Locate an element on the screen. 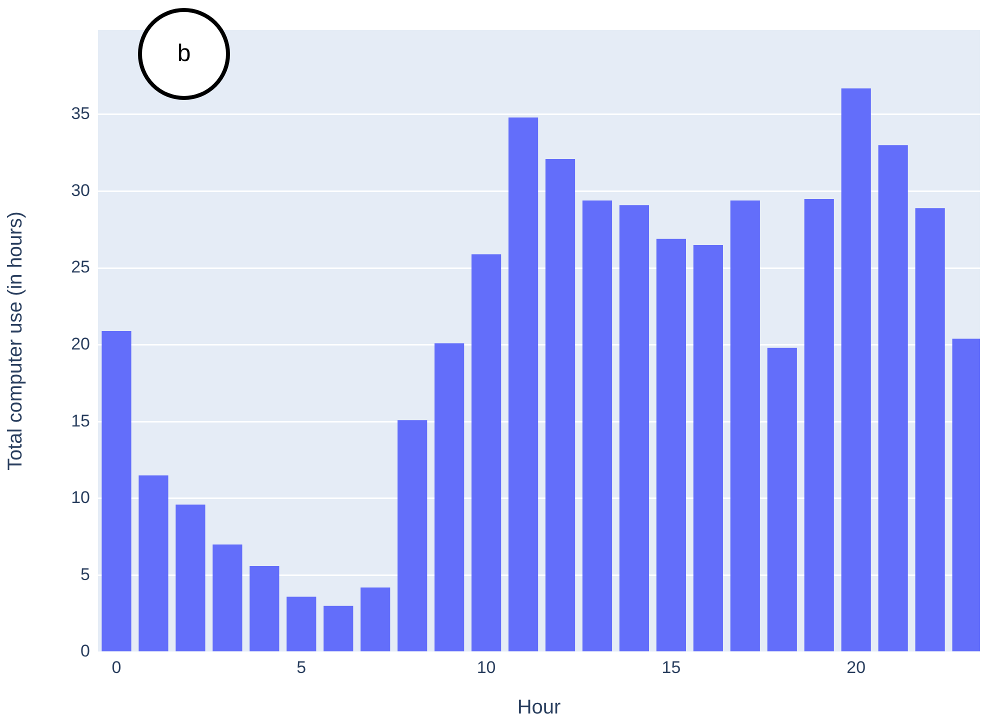  y-tick-label: 30 is located at coordinates (80, 190).